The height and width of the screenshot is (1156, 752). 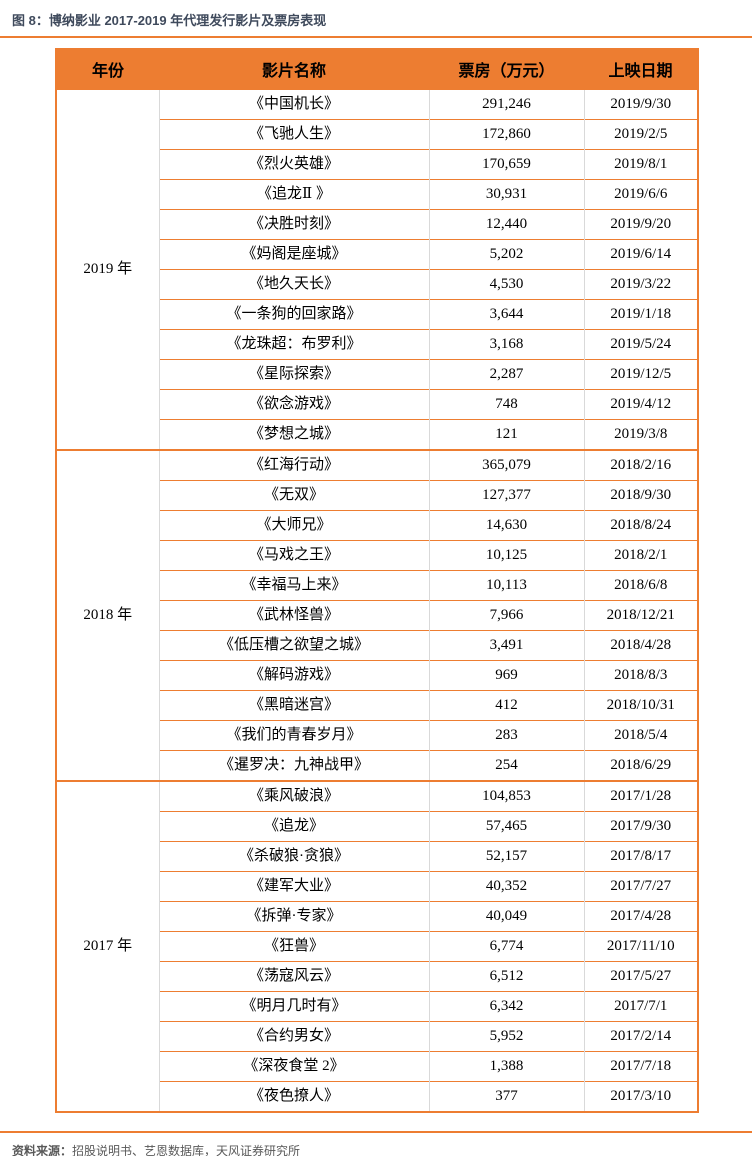 What do you see at coordinates (293, 1006) in the screenshot?
I see `film-name: 《明月几时有》` at bounding box center [293, 1006].